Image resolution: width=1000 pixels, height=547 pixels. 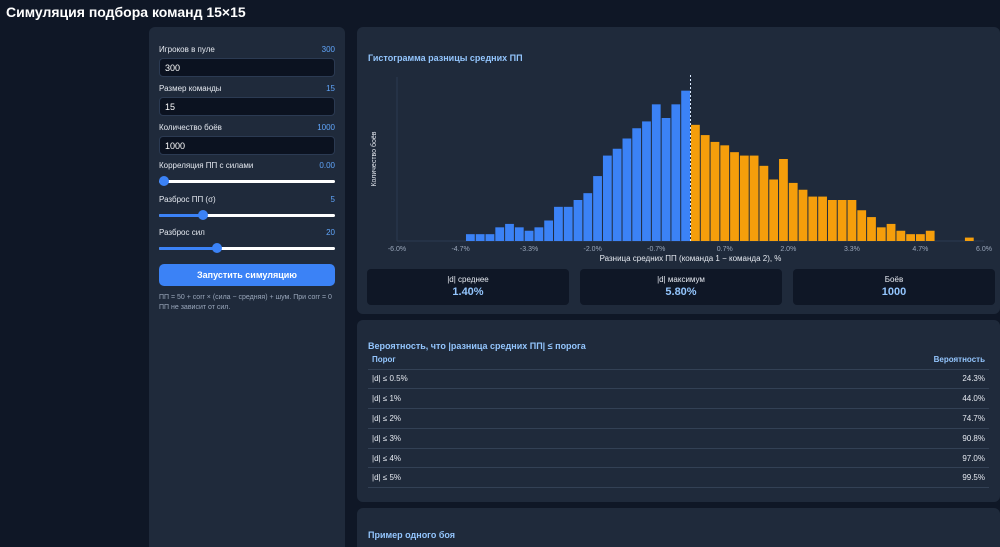 What do you see at coordinates (460, 249) in the screenshot?
I see `x-tick-label: -4.7%` at bounding box center [460, 249].